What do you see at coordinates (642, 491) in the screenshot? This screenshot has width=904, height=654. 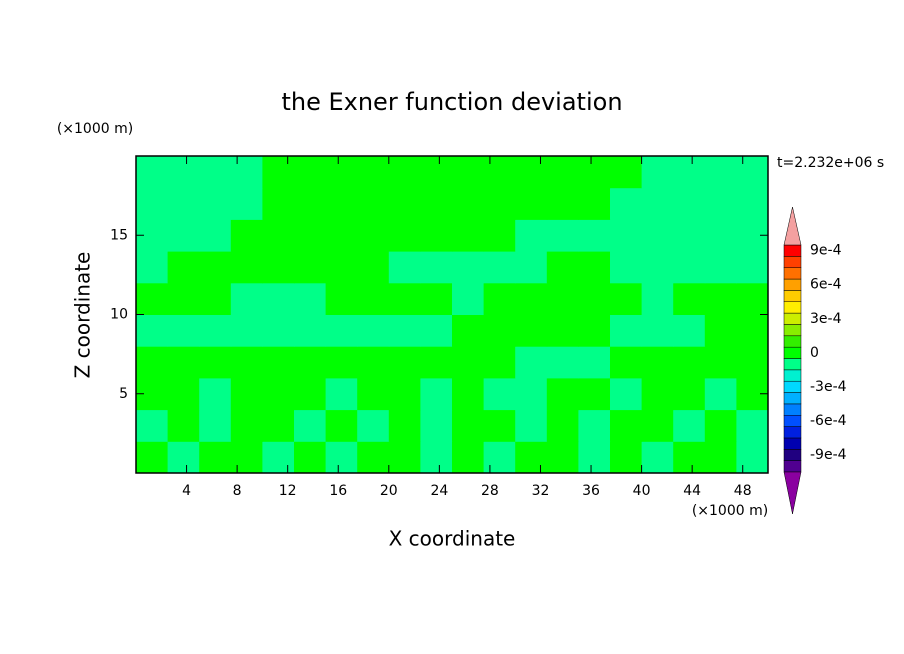 I see `x-tick-label: 40` at bounding box center [642, 491].